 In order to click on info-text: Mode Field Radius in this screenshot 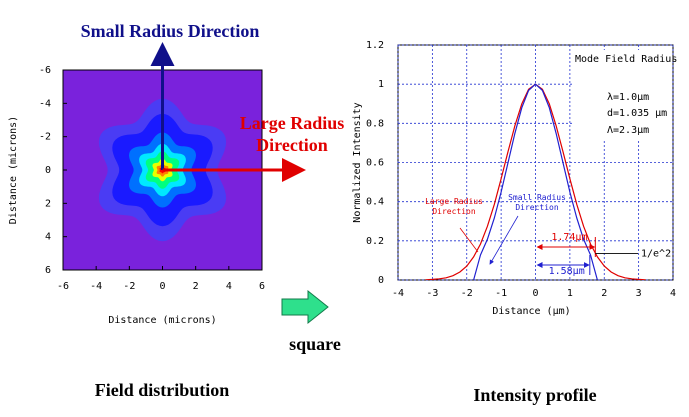, I will do `click(626, 59)`.